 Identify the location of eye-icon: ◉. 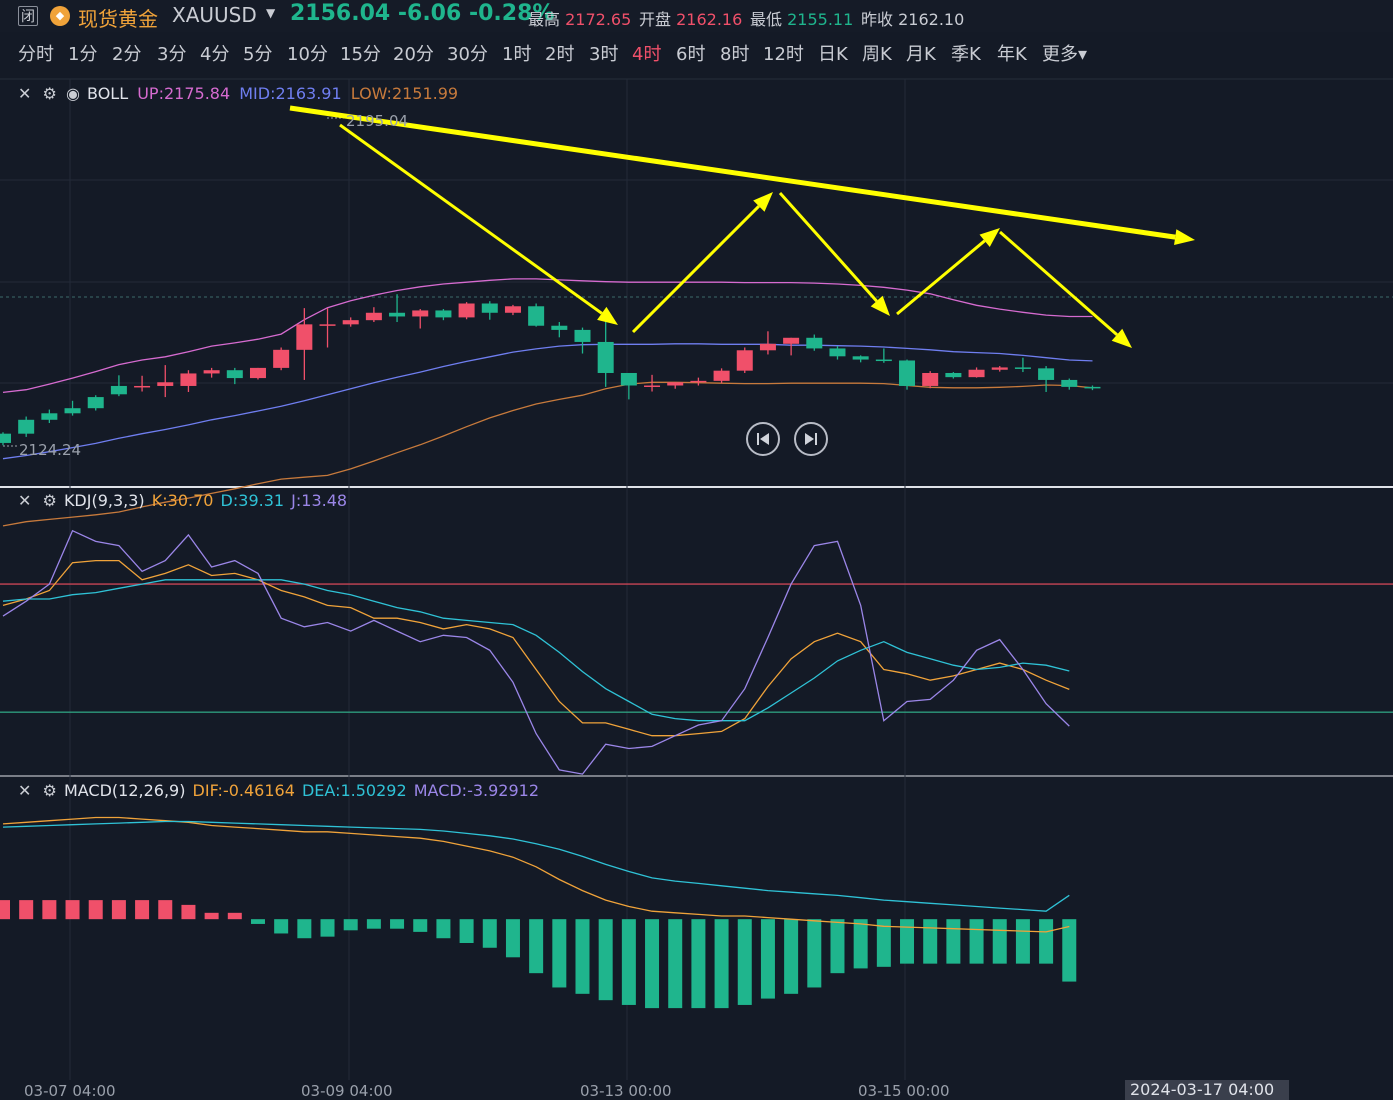
(72, 93).